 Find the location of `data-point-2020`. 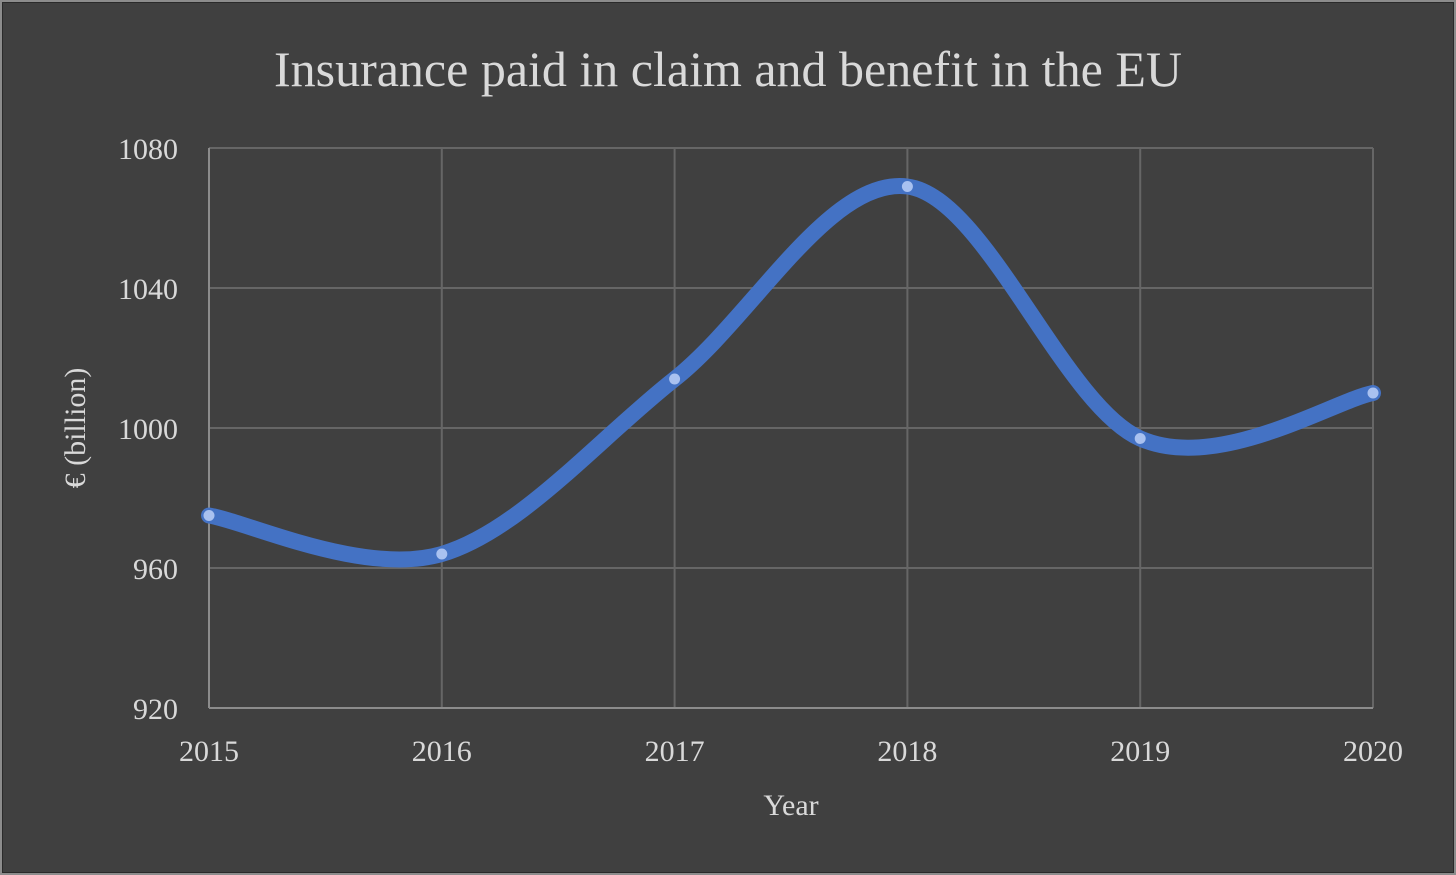

data-point-2020 is located at coordinates (1373, 393).